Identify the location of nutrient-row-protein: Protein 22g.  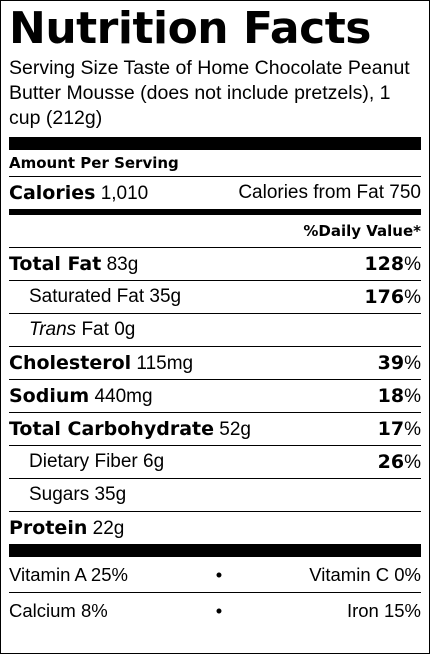
(215, 528).